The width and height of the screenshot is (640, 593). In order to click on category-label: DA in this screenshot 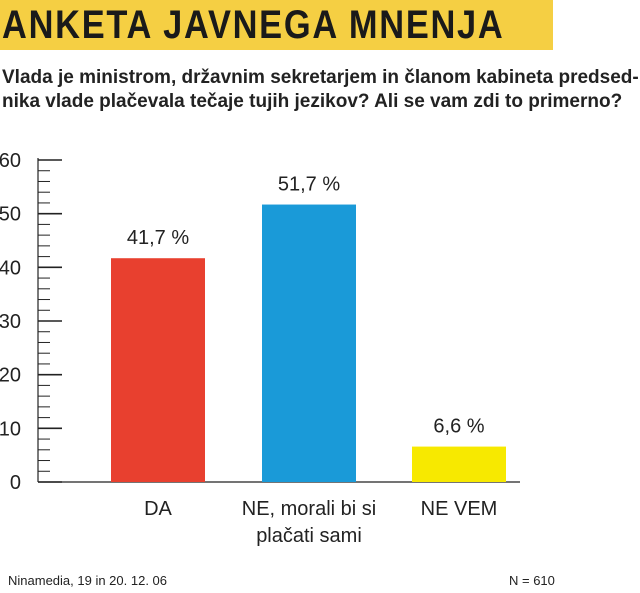, I will do `click(158, 509)`.